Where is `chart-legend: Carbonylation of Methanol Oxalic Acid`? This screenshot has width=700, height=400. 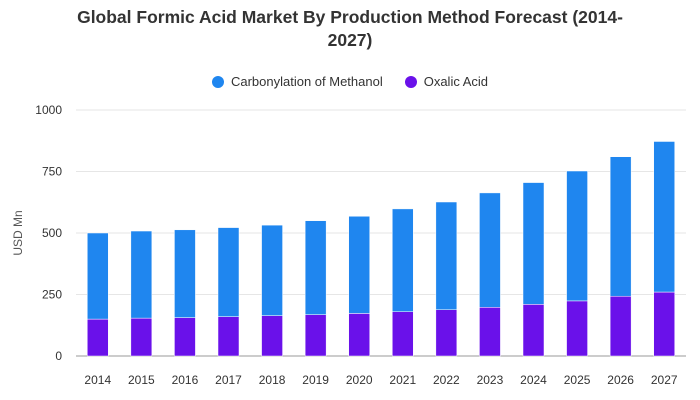
chart-legend: Carbonylation of Methanol Oxalic Acid is located at coordinates (350, 81).